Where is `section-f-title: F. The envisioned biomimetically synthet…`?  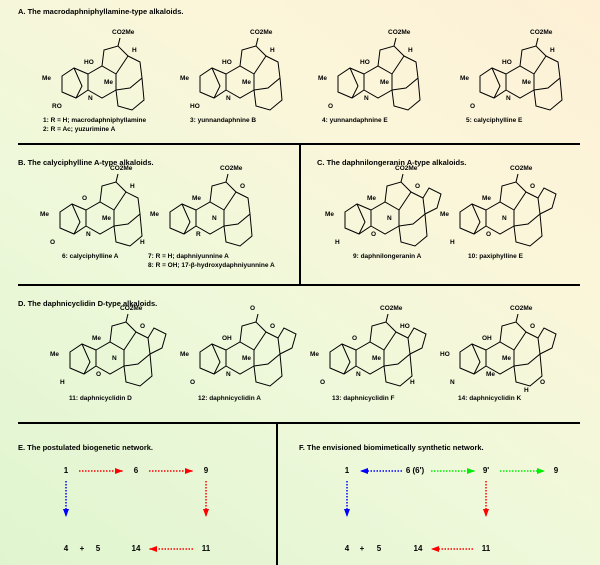 section-f-title: F. The envisioned biomimetically synthet… is located at coordinates (391, 447).